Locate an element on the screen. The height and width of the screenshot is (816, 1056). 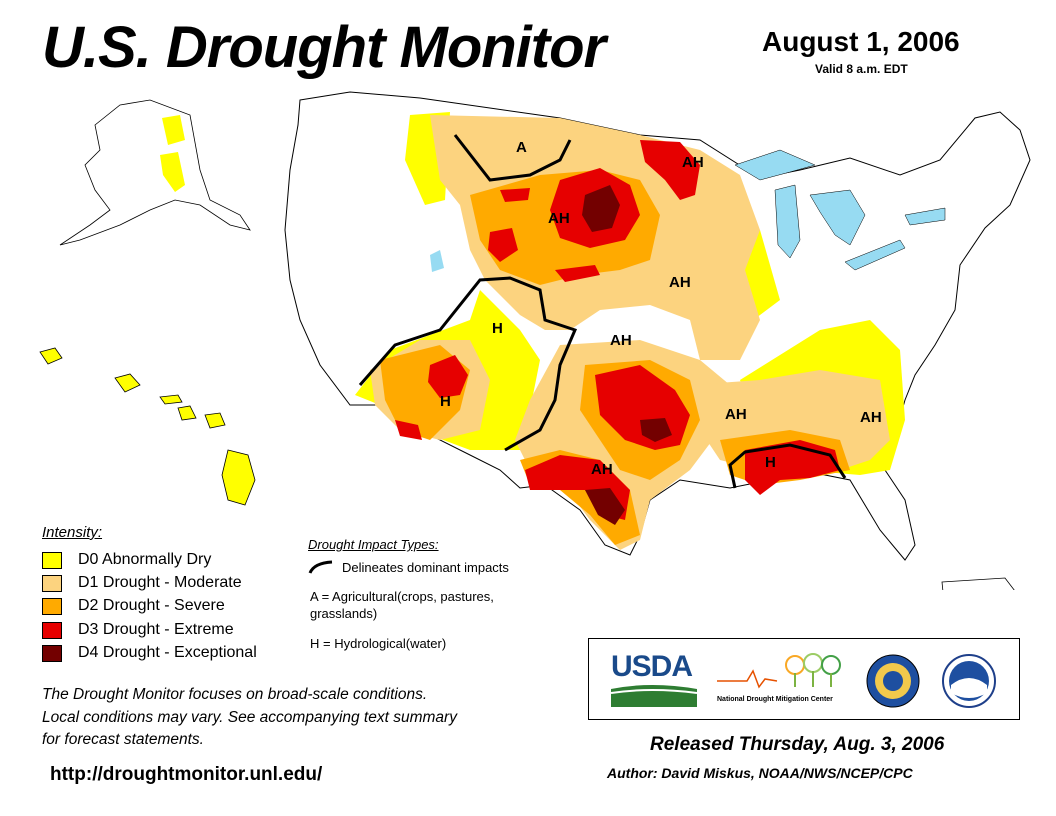
alaska-d0-north is located at coordinates (173, 130).